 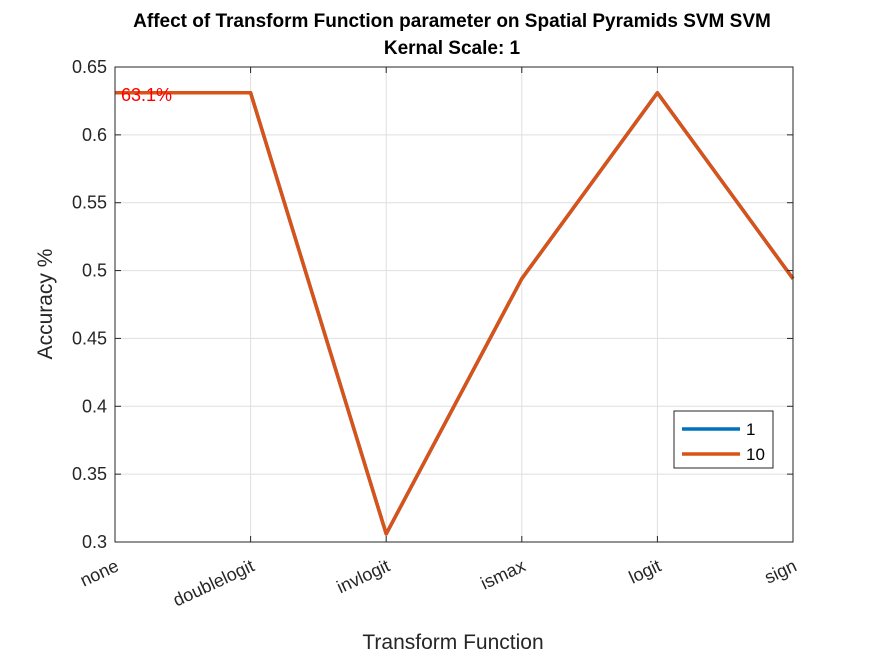 What do you see at coordinates (94, 135) in the screenshot?
I see `y-tick-label: 0.6` at bounding box center [94, 135].